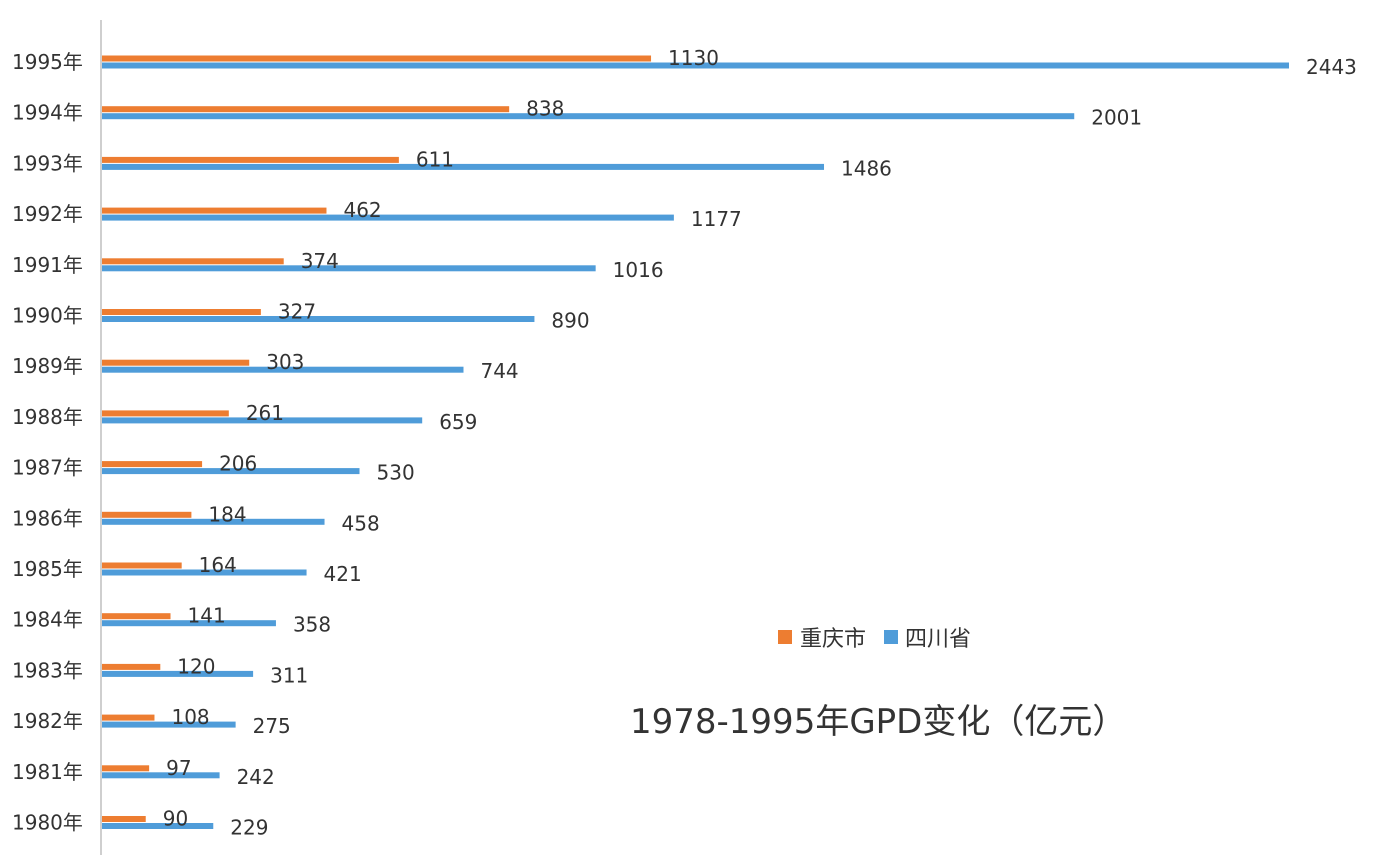 Image resolution: width=1390 pixels, height=859 pixels. What do you see at coordinates (265, 413) in the screenshot?
I see `data-label-chongqing: 261` at bounding box center [265, 413].